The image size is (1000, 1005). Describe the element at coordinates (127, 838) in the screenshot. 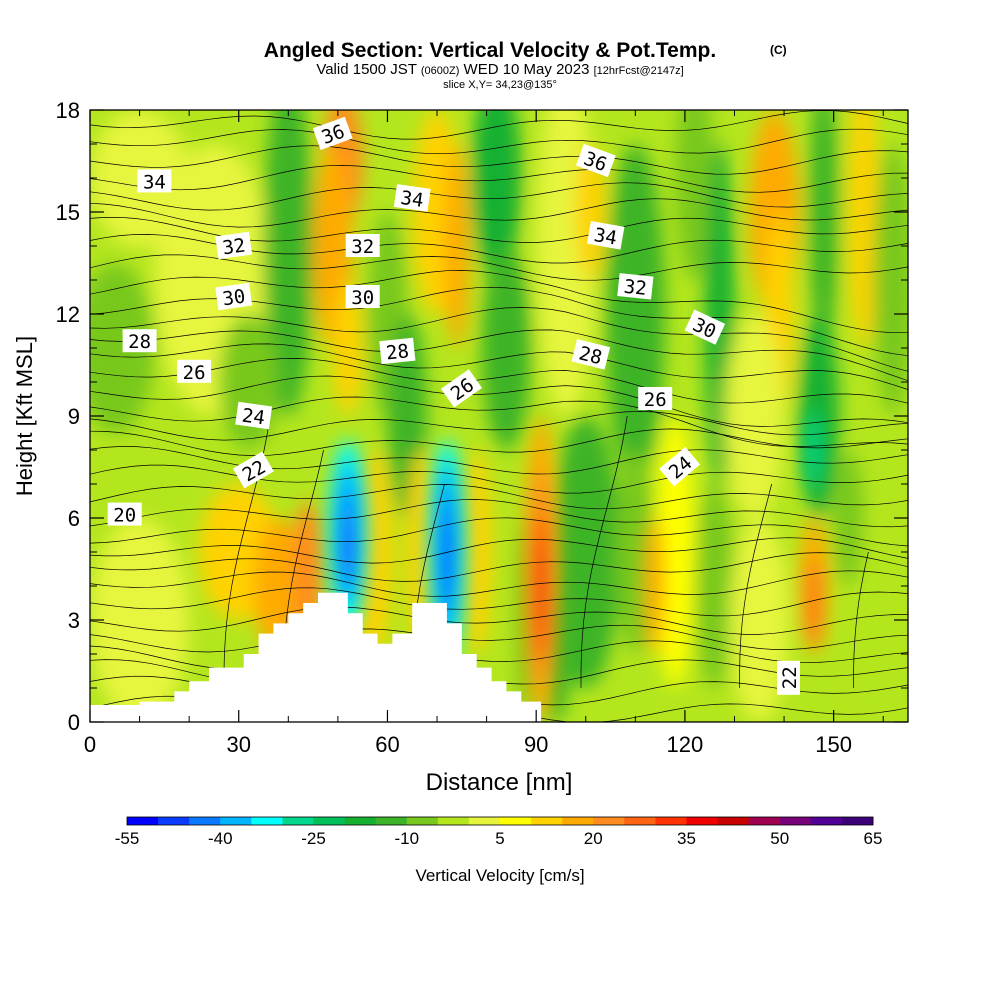

I see `colorbar-tick-label: -55` at that location.